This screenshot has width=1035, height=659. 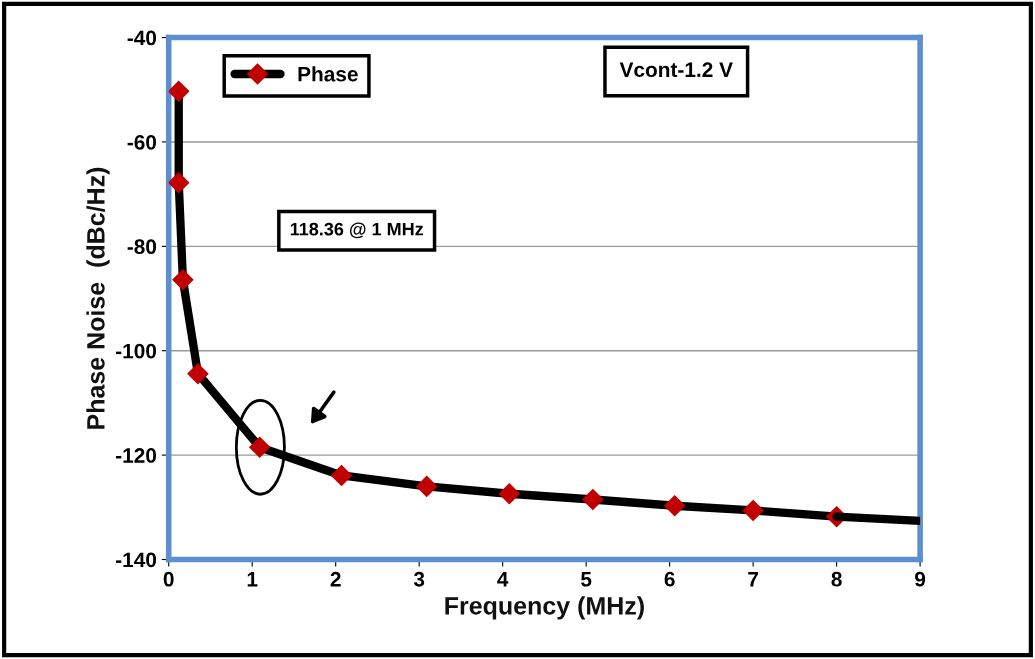 What do you see at coordinates (142, 38) in the screenshot?
I see `y-tick-label: -40` at bounding box center [142, 38].